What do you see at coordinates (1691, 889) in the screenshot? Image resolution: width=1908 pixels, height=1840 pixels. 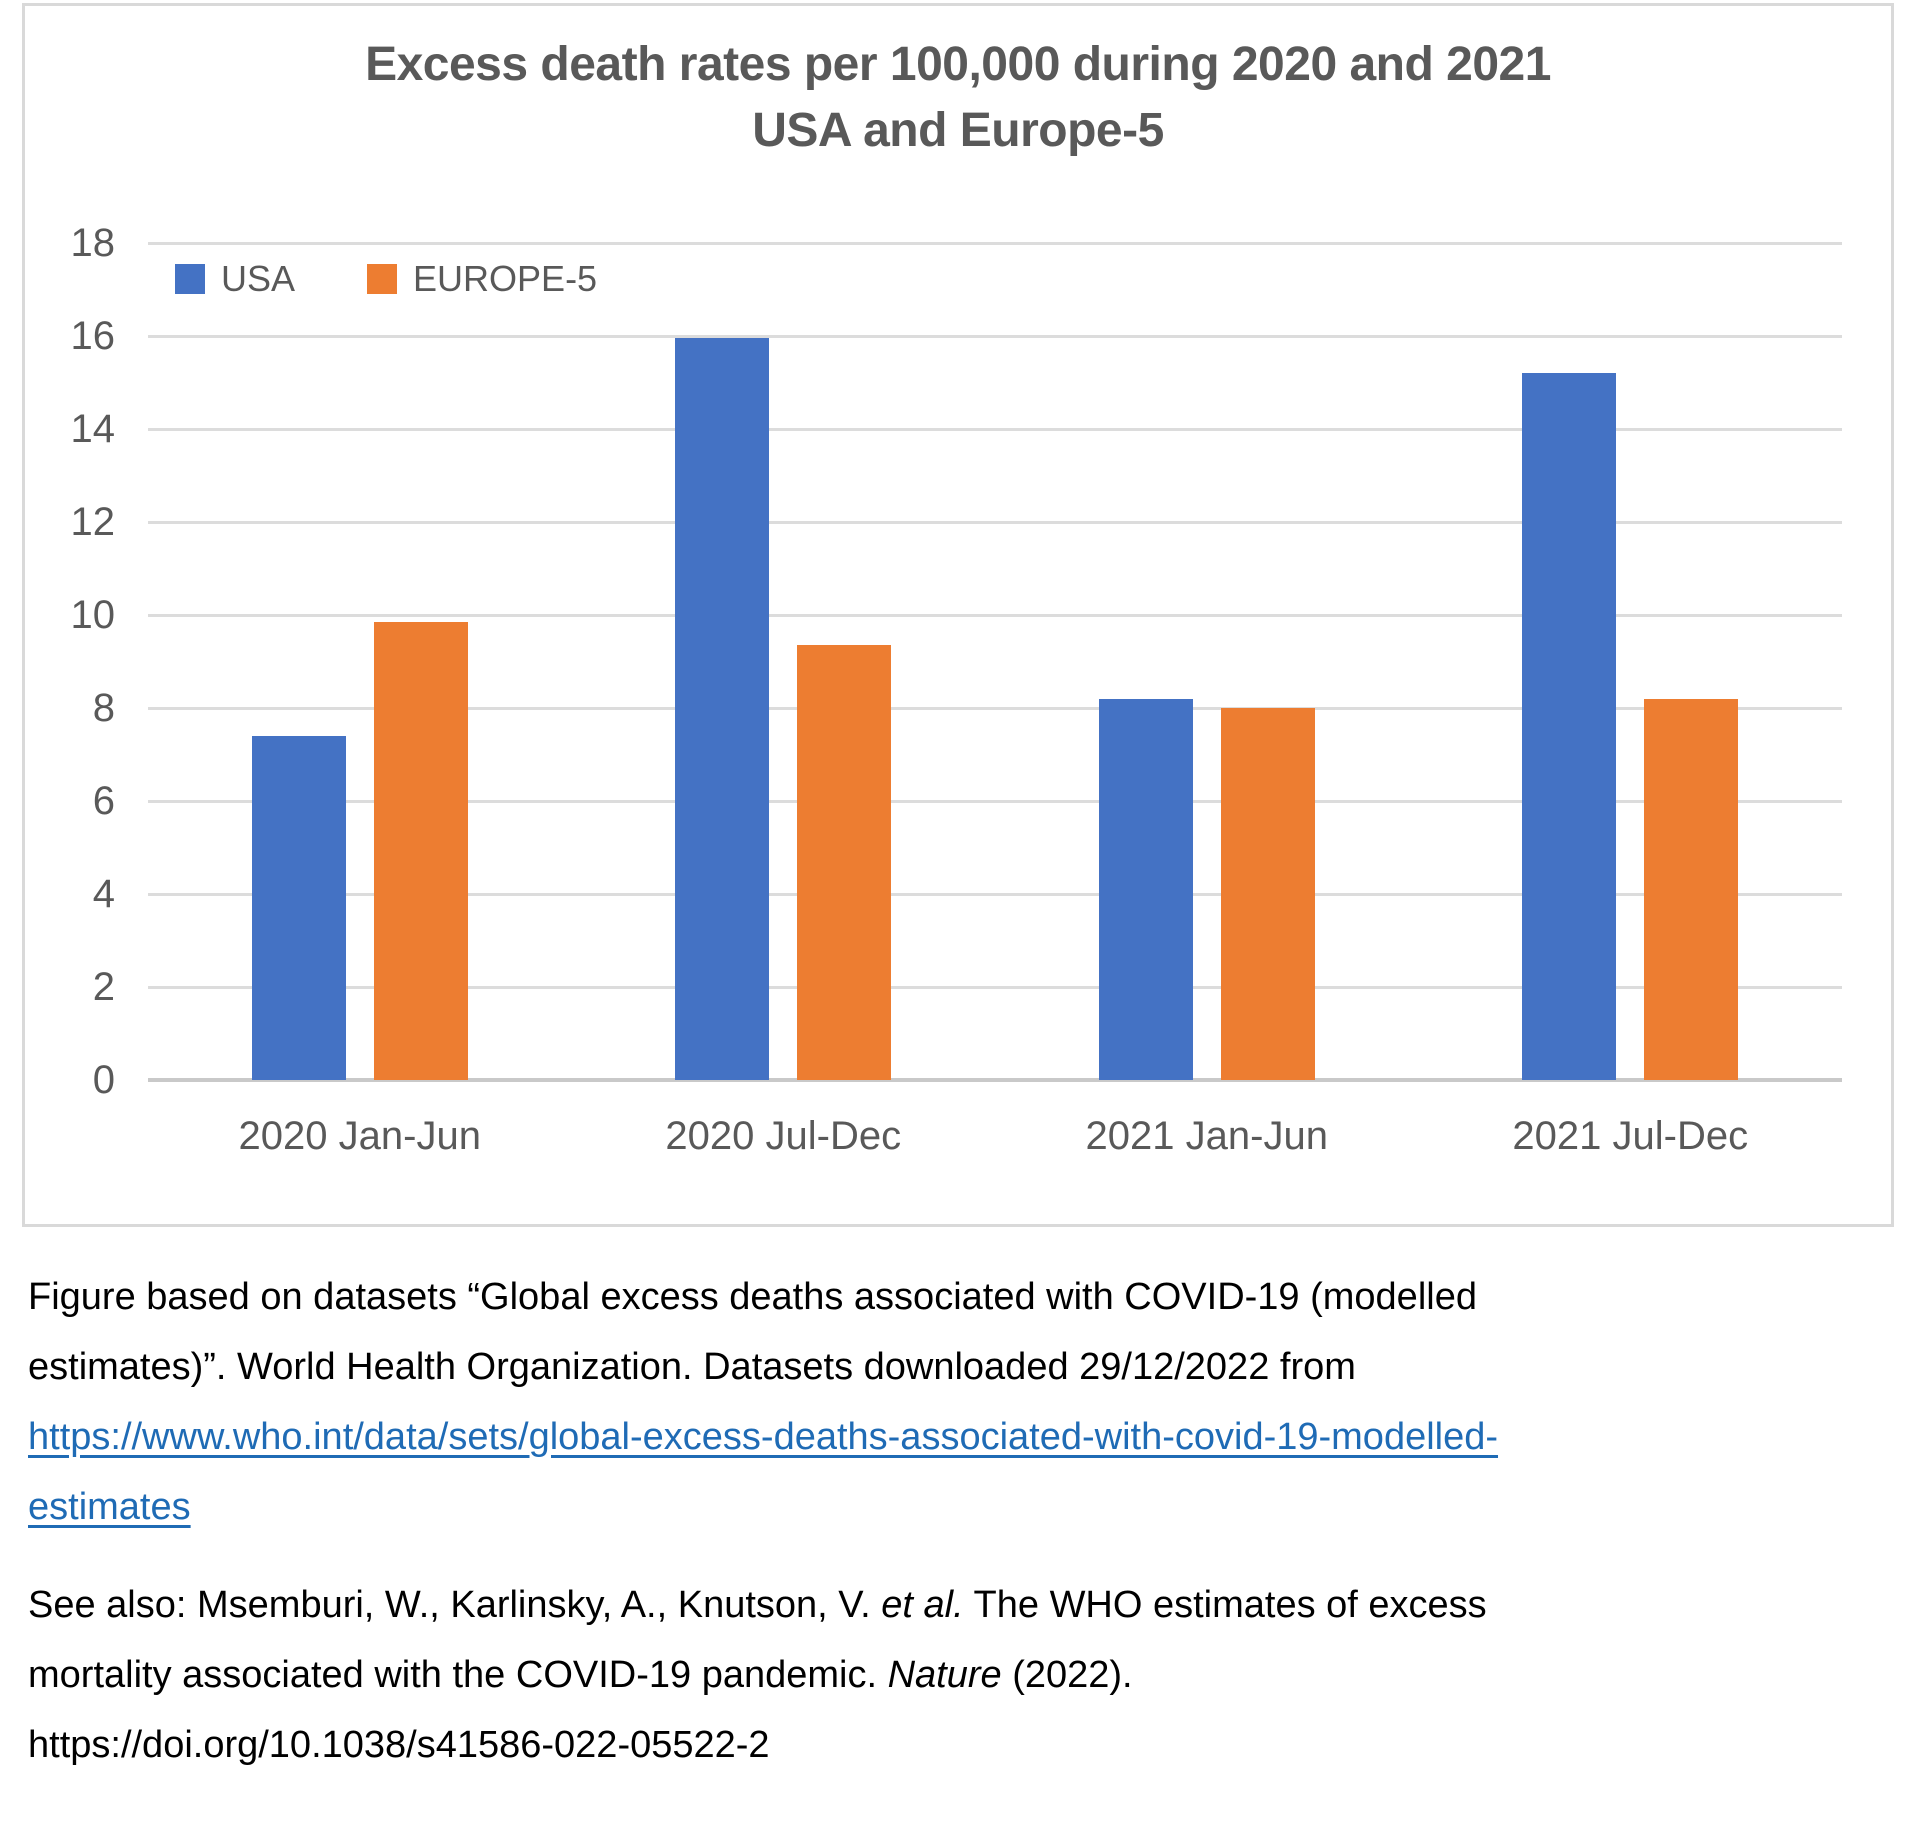 I see `bar-europe-5-2021-jul-dec` at bounding box center [1691, 889].